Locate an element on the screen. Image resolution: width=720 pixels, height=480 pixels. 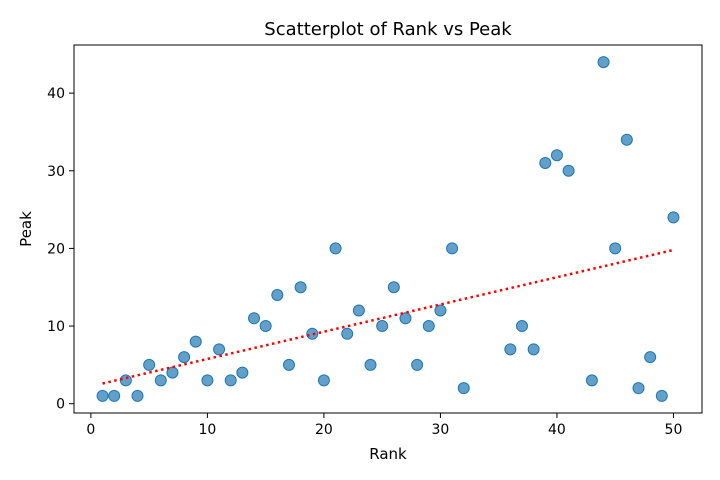
x-tick-label: 20 is located at coordinates (324, 430).